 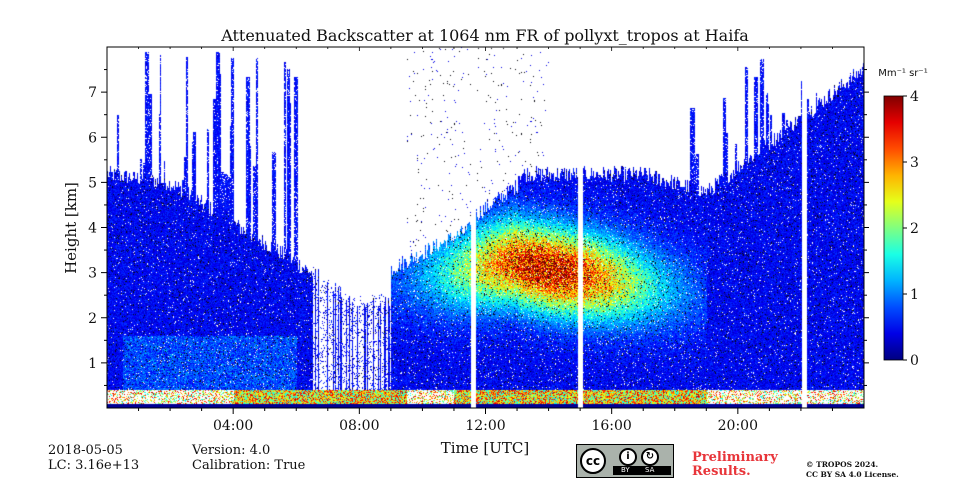 I want to click on cc-sa-icon: ↻, so click(x=650, y=457).